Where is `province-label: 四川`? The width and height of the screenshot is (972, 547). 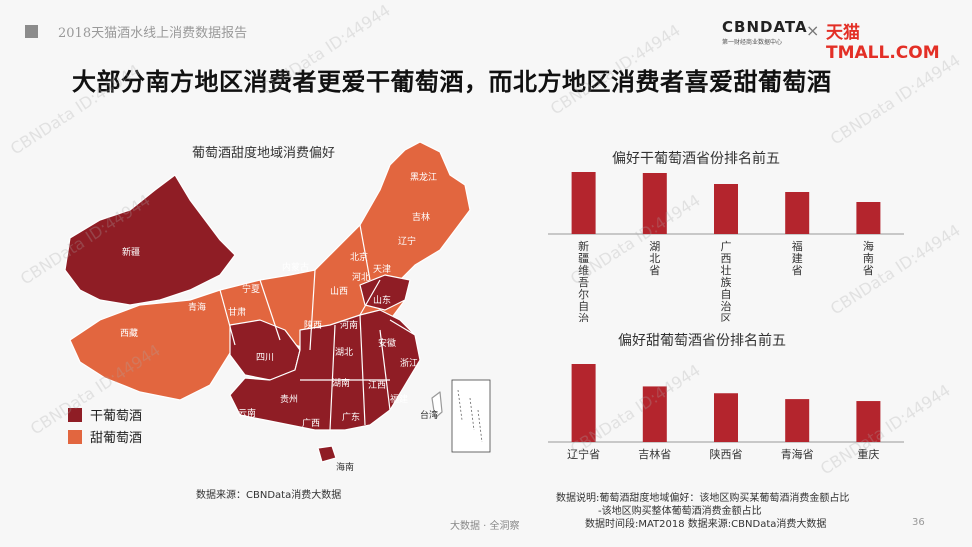
province-label: 四川 is located at coordinates (265, 358).